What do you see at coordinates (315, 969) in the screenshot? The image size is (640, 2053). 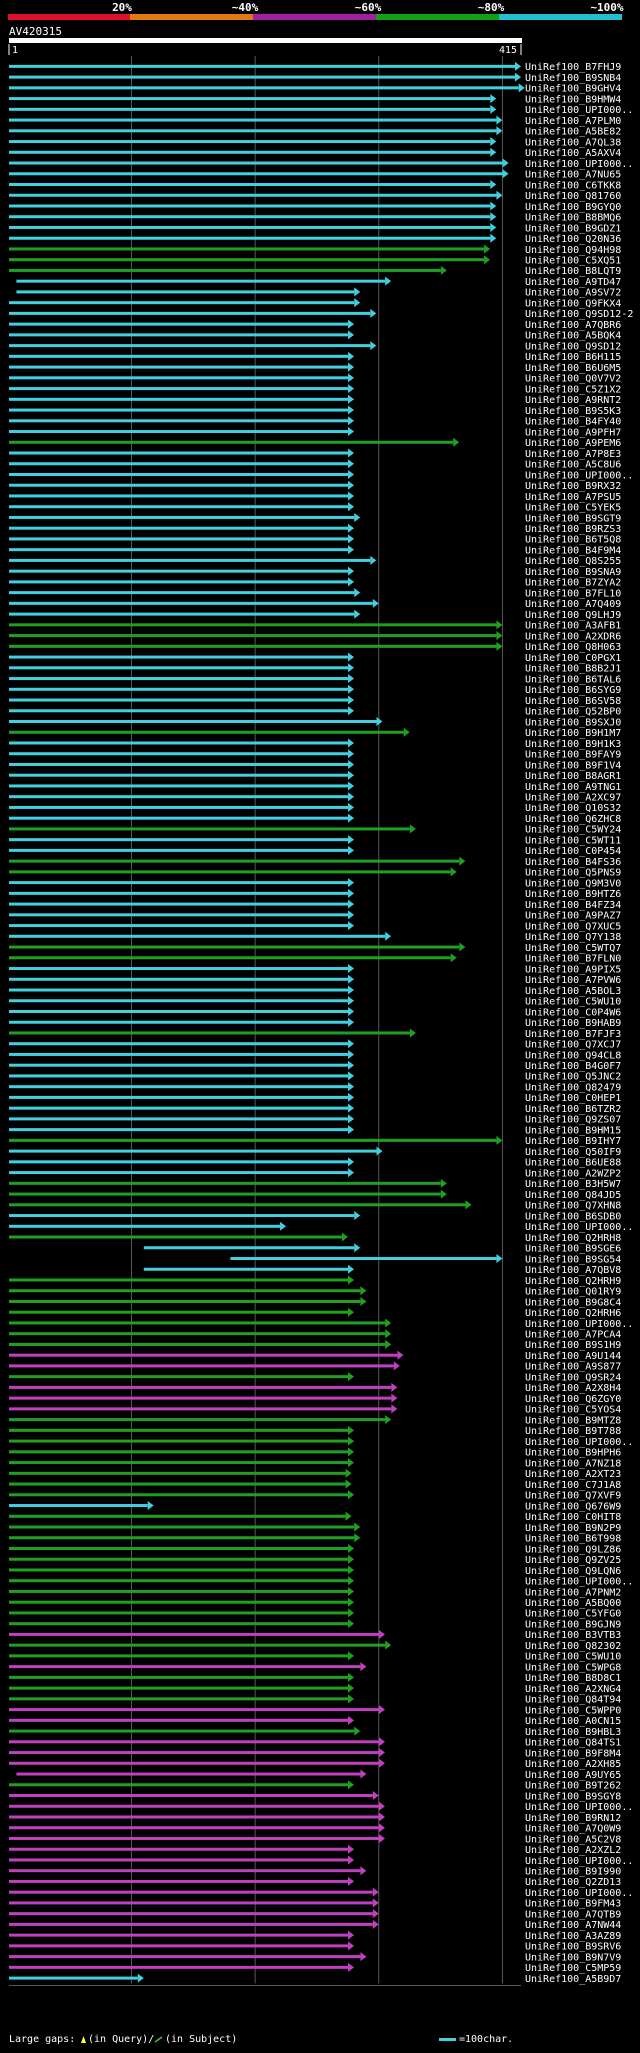 I see `hit-row: UniRef100_A9PIX5` at bounding box center [315, 969].